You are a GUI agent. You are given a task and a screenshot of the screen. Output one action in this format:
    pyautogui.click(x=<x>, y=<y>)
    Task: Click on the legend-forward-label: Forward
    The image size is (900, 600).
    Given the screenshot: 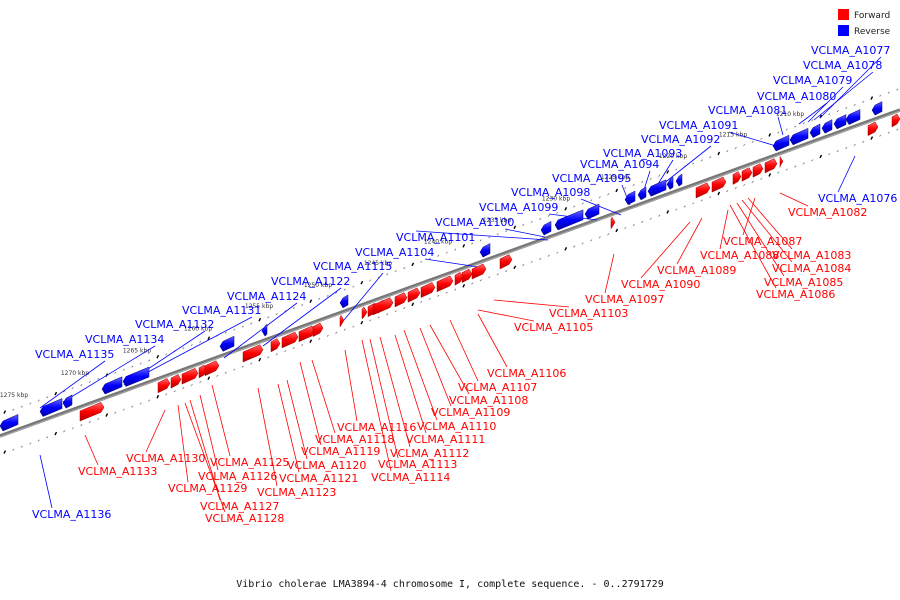 What is the action you would take?
    pyautogui.click(x=872, y=16)
    